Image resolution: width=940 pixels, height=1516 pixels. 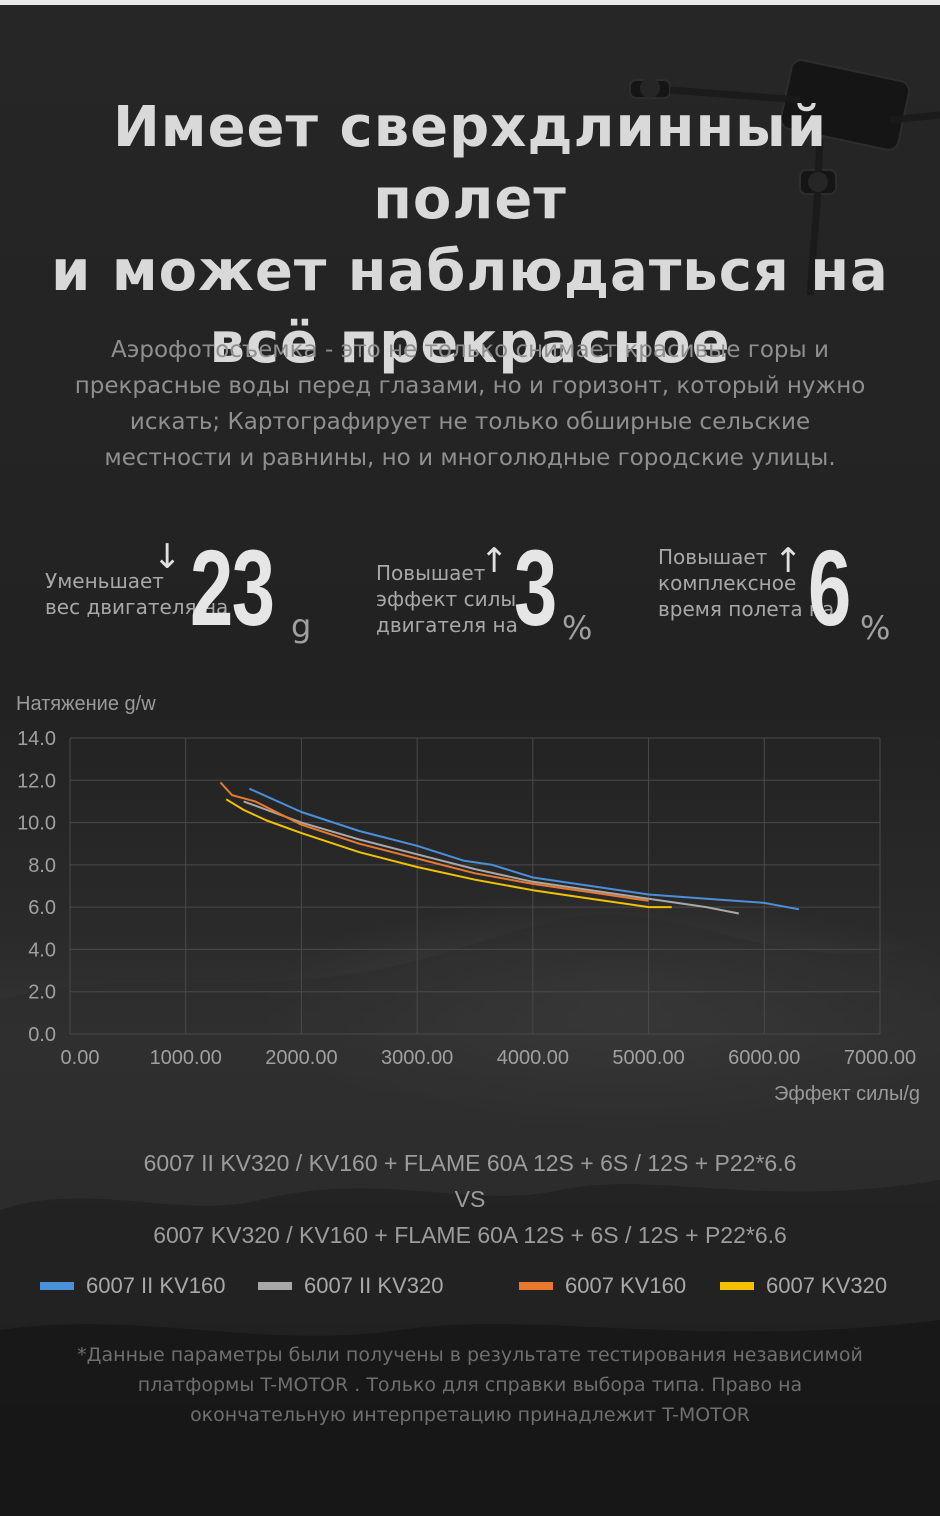 What do you see at coordinates (827, 1285) in the screenshot?
I see `legend-label: 6007 KV320` at bounding box center [827, 1285].